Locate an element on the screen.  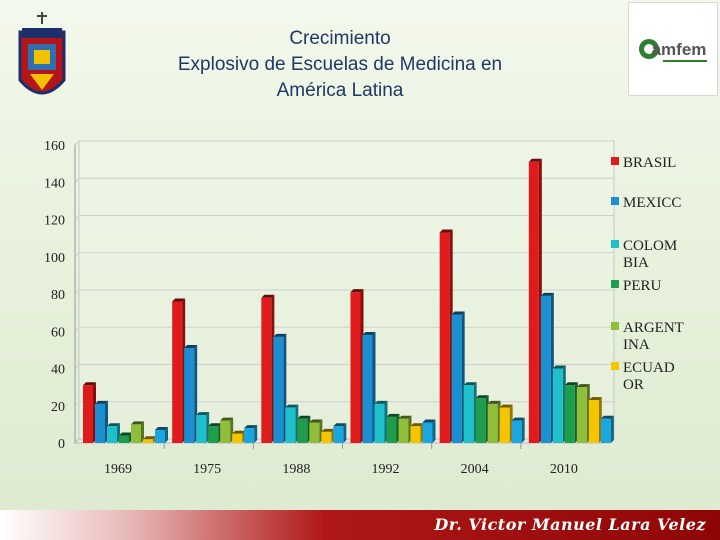
bar-mexico-1992 is located at coordinates (369, 387).